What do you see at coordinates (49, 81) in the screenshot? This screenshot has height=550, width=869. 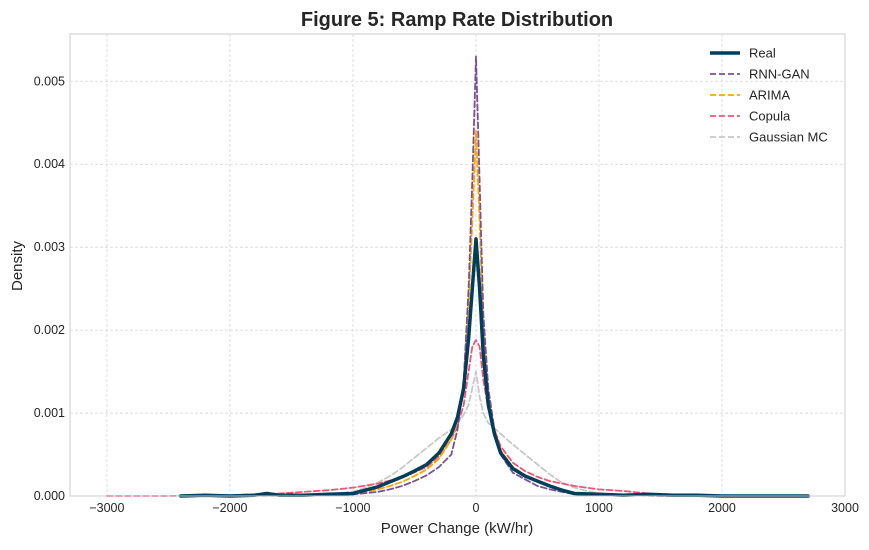 I see `y-tick-label: 0.005` at bounding box center [49, 81].